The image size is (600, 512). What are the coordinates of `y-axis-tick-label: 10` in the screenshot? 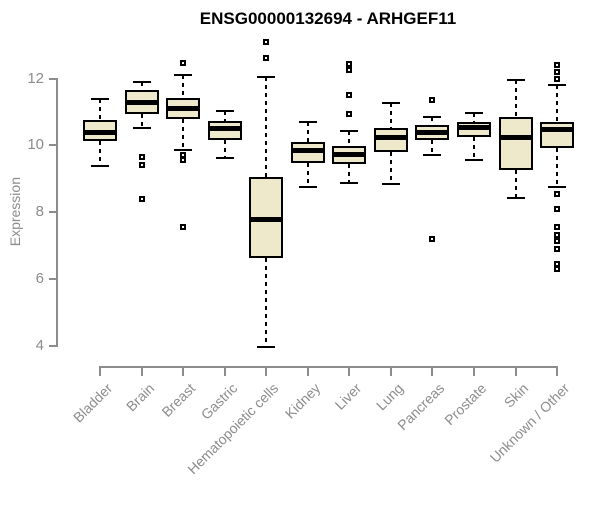 It's located at (35, 145).